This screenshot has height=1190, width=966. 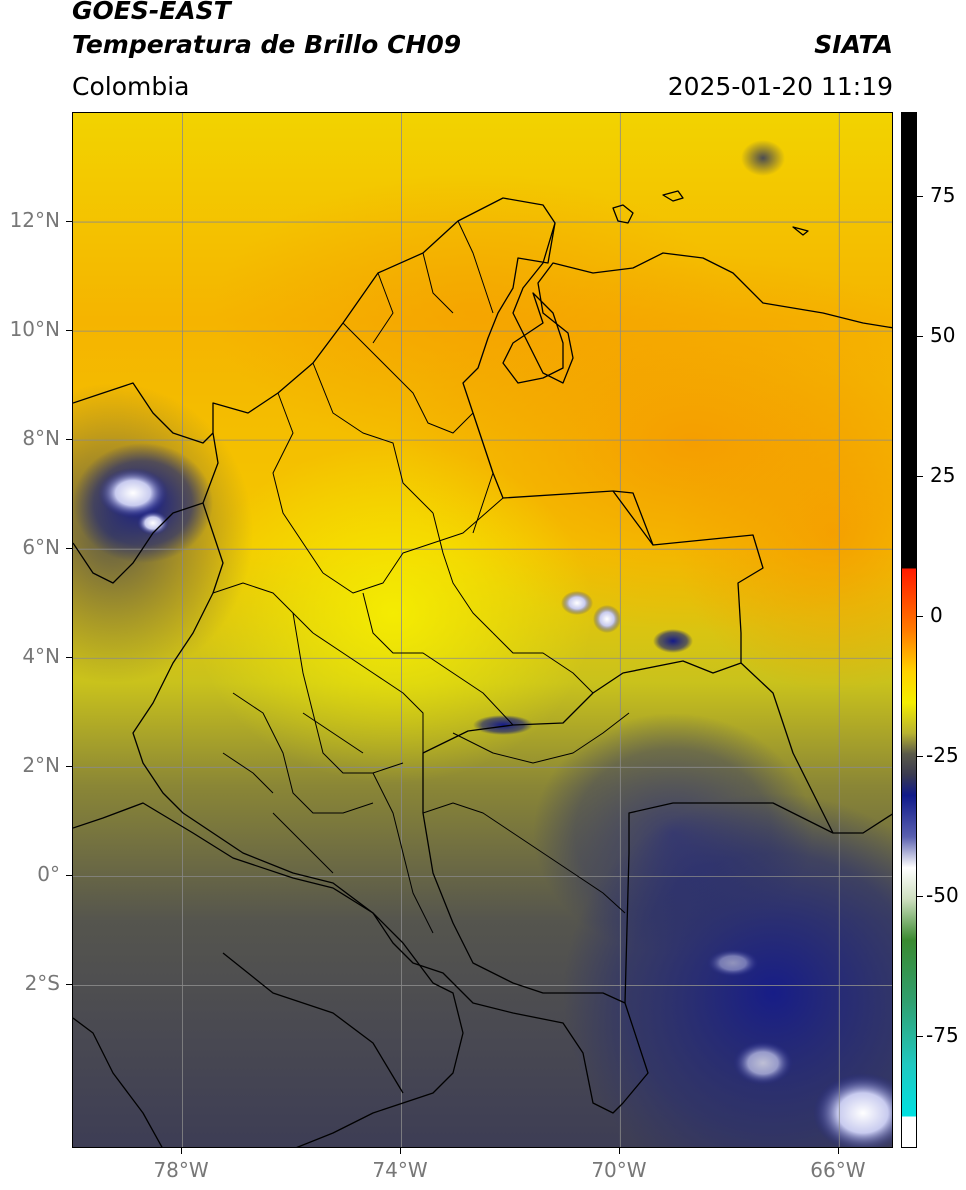 I want to click on lat-tick-label: 8°N, so click(x=41, y=438).